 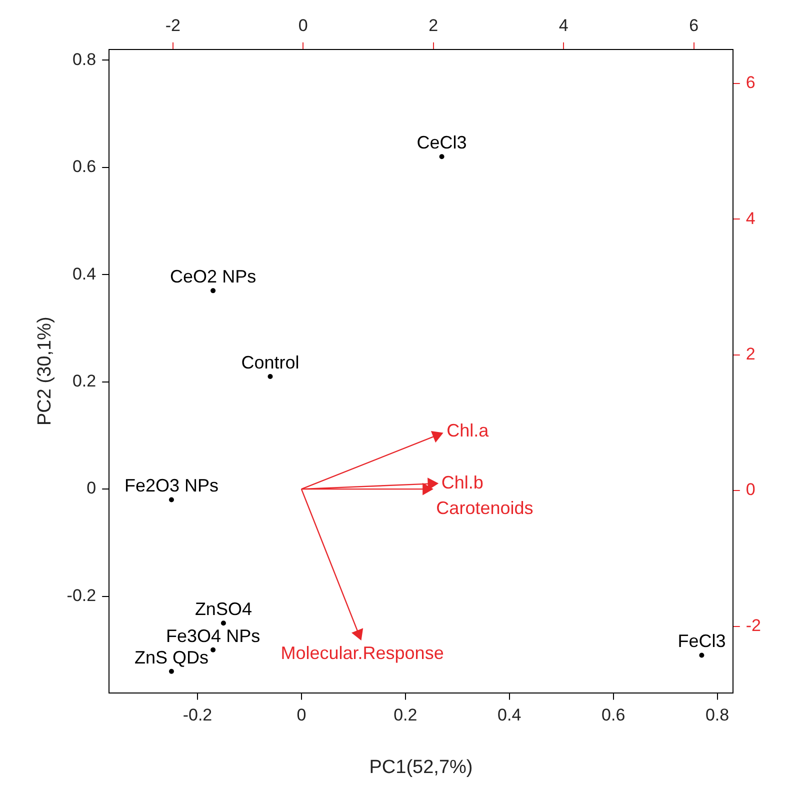 I want to click on series-label: Molecular.Response, so click(x=362, y=652).